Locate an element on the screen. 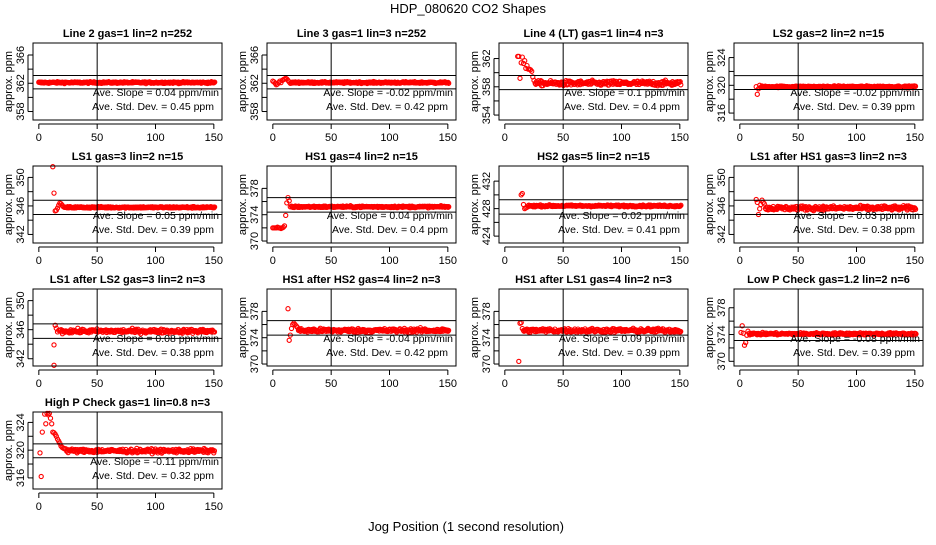  avg-stddev-annotation: Ave. Std. Dev. = 0.32 ppm is located at coordinates (153, 476).